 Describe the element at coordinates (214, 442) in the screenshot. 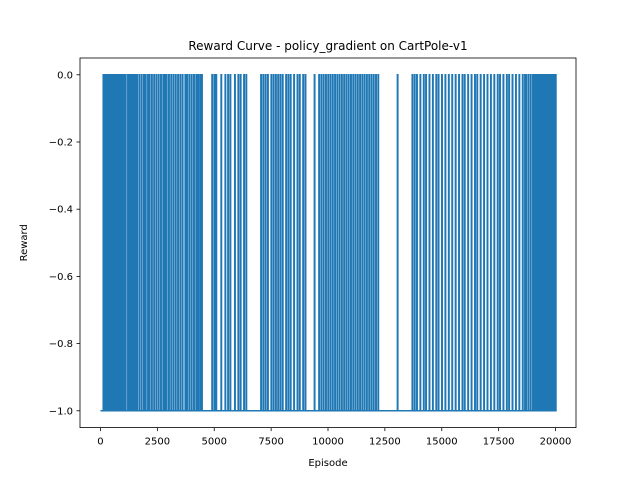

I see `x-tick-label: 5000` at that location.